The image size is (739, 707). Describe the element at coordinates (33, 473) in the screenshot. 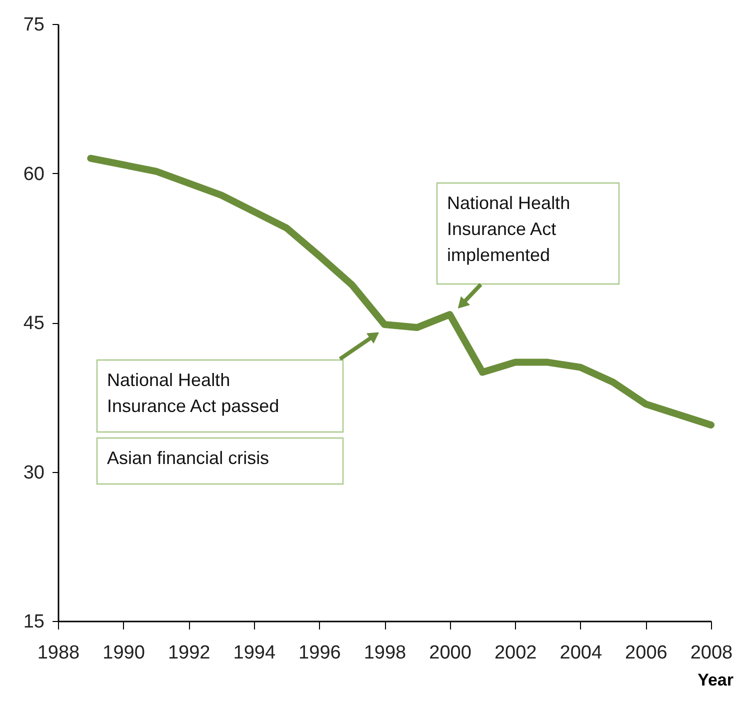

I see `y-tick-label: 30` at that location.